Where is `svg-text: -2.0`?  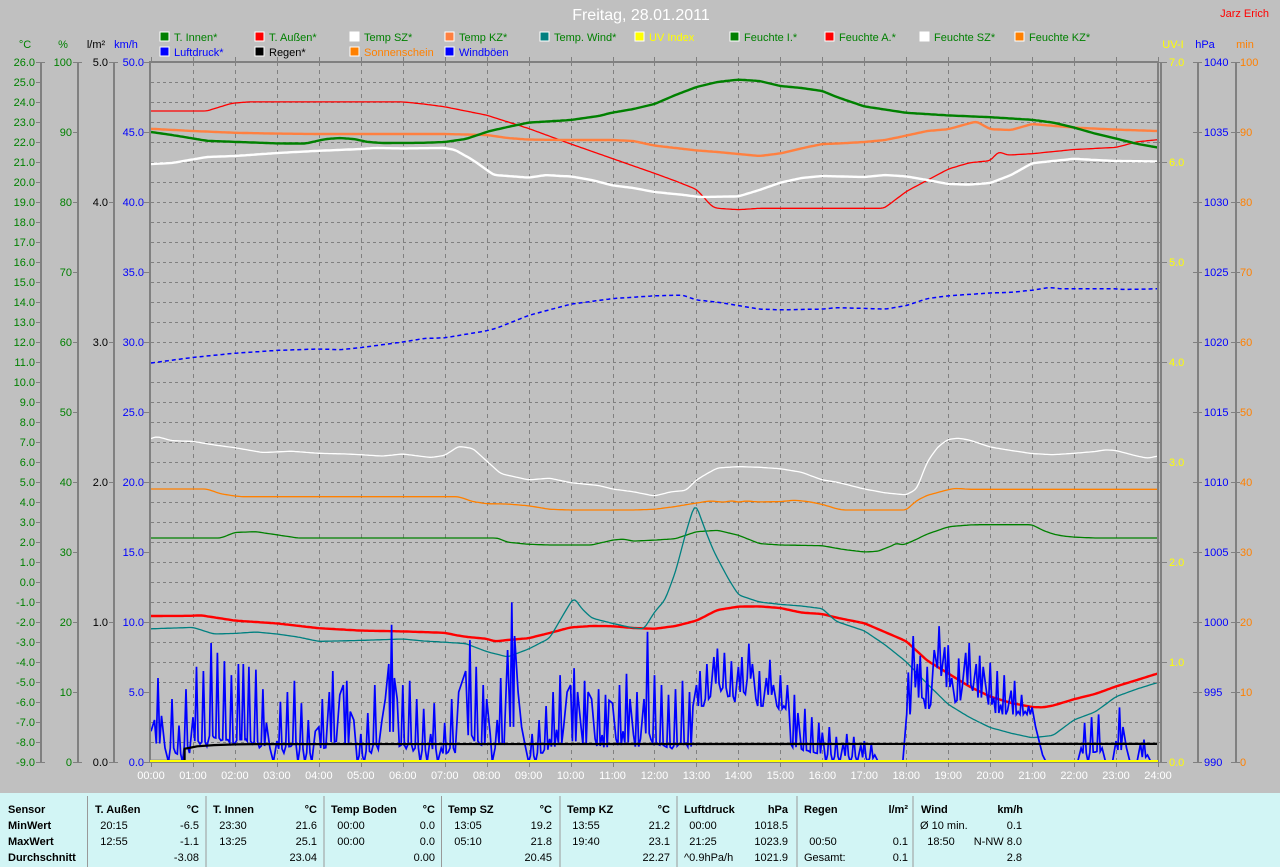 svg-text: -2.0 is located at coordinates (25, 623).